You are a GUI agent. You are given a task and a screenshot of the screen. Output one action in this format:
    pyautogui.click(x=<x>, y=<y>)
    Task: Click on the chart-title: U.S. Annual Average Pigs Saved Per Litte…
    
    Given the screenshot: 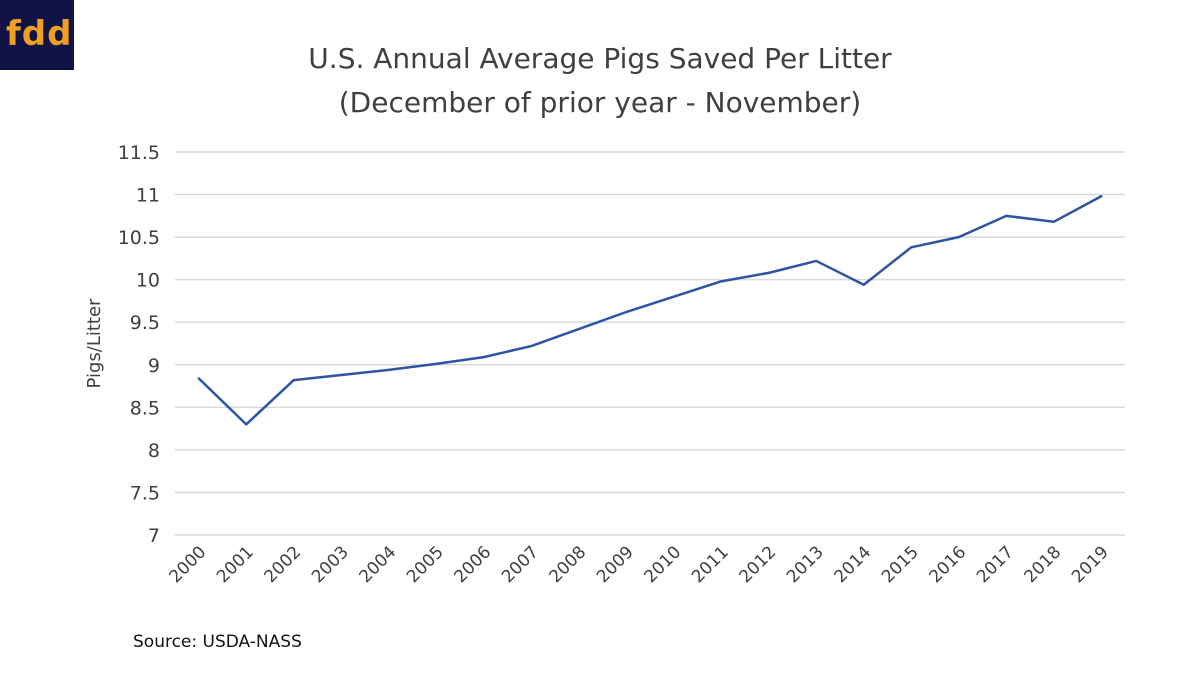 What is the action you would take?
    pyautogui.click(x=600, y=58)
    